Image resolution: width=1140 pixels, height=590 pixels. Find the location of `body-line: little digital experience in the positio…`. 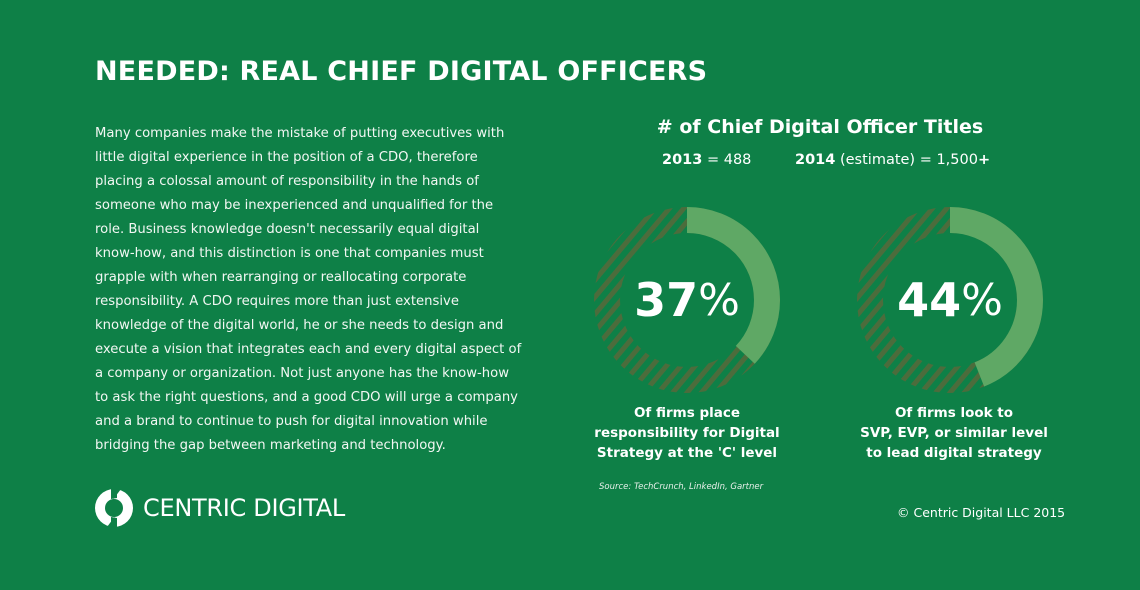

body-line: little digital experience in the positio… is located at coordinates (286, 157).